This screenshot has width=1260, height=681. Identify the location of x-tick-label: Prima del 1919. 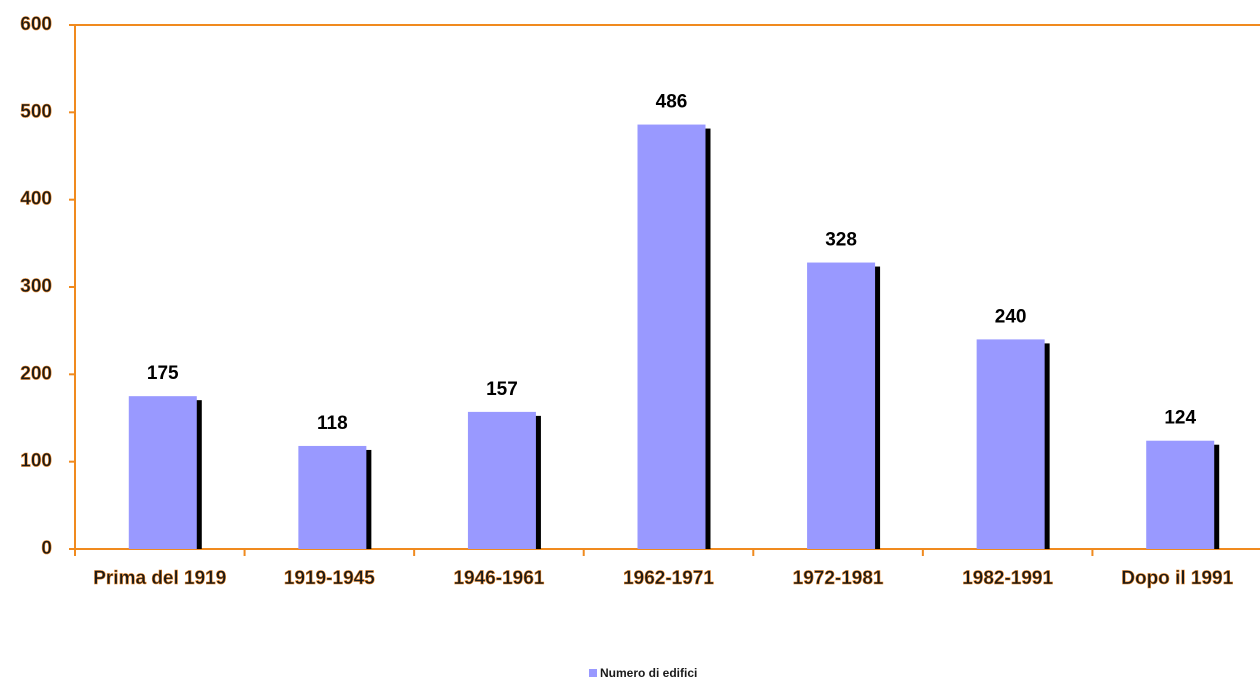
(159, 578).